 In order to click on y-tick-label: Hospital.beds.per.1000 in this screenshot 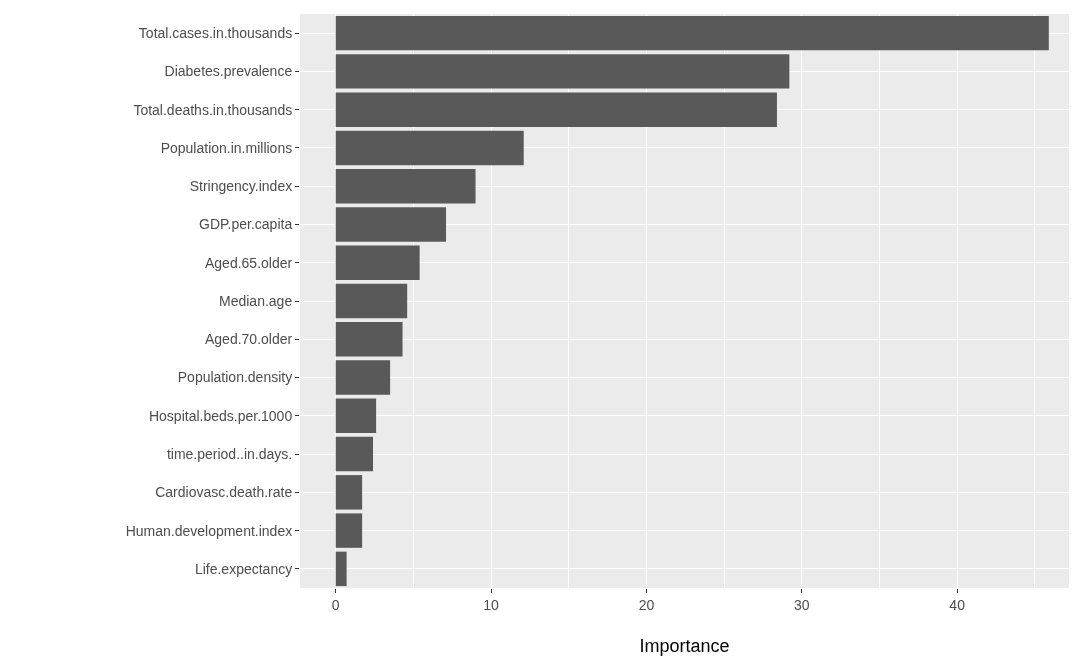, I will do `click(220, 415)`.